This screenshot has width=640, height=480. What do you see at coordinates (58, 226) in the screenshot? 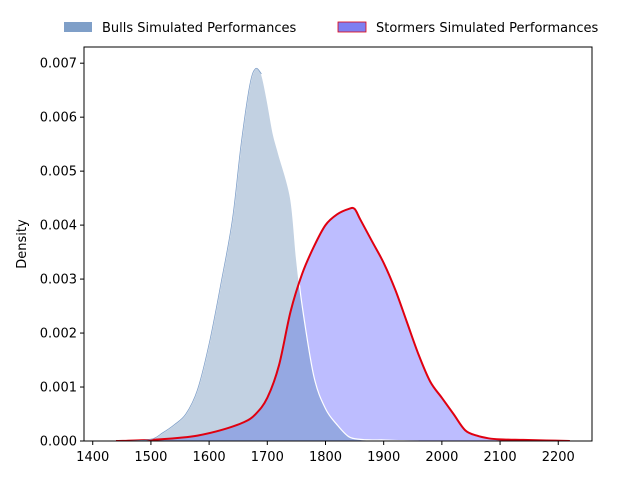
I see `y-tick-label: 0.004` at bounding box center [58, 226].